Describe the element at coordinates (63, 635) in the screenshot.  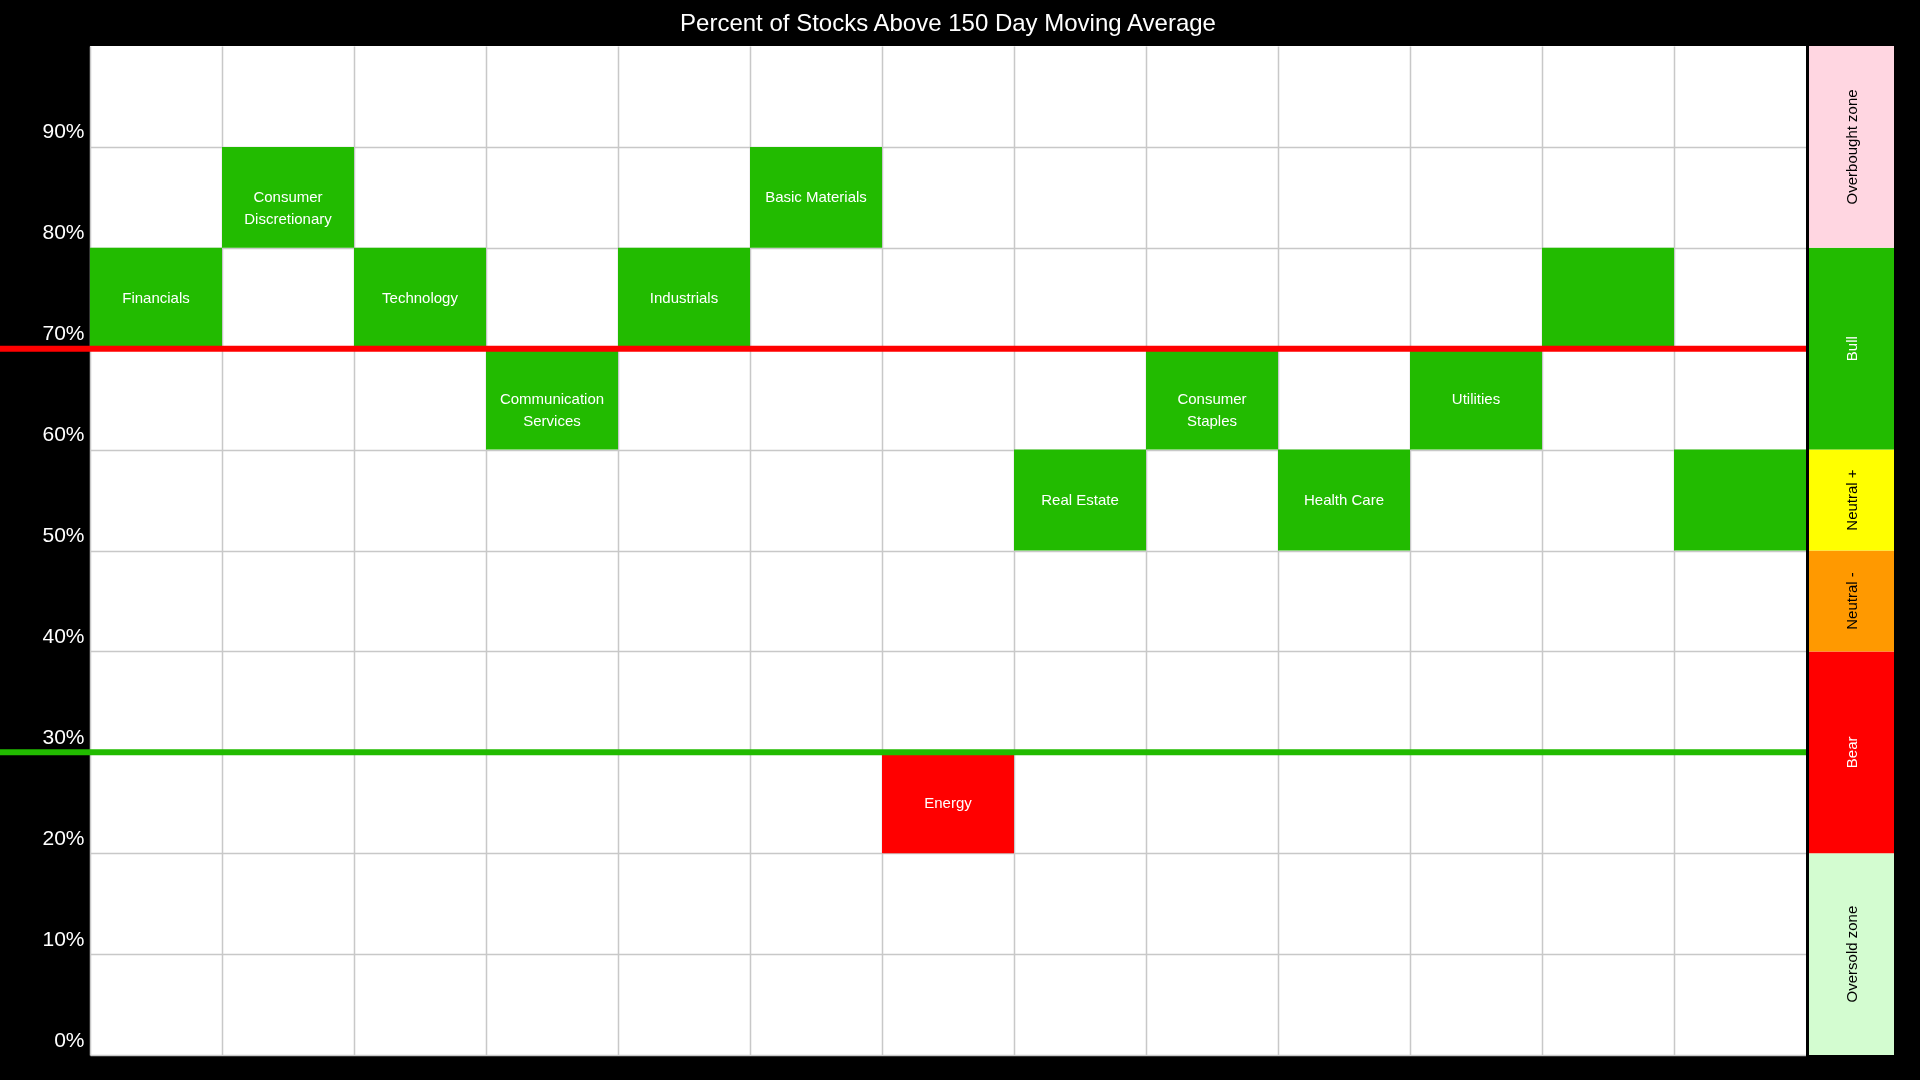
I see `y-tick-label: 40%` at that location.